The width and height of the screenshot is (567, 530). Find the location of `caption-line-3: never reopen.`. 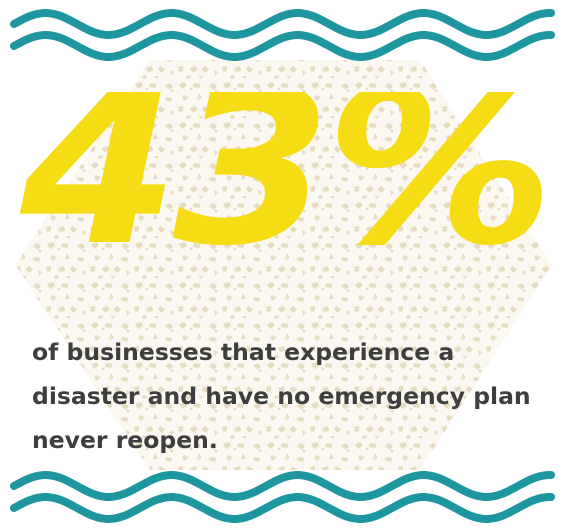

caption-line-3: never reopen. is located at coordinates (125, 440).